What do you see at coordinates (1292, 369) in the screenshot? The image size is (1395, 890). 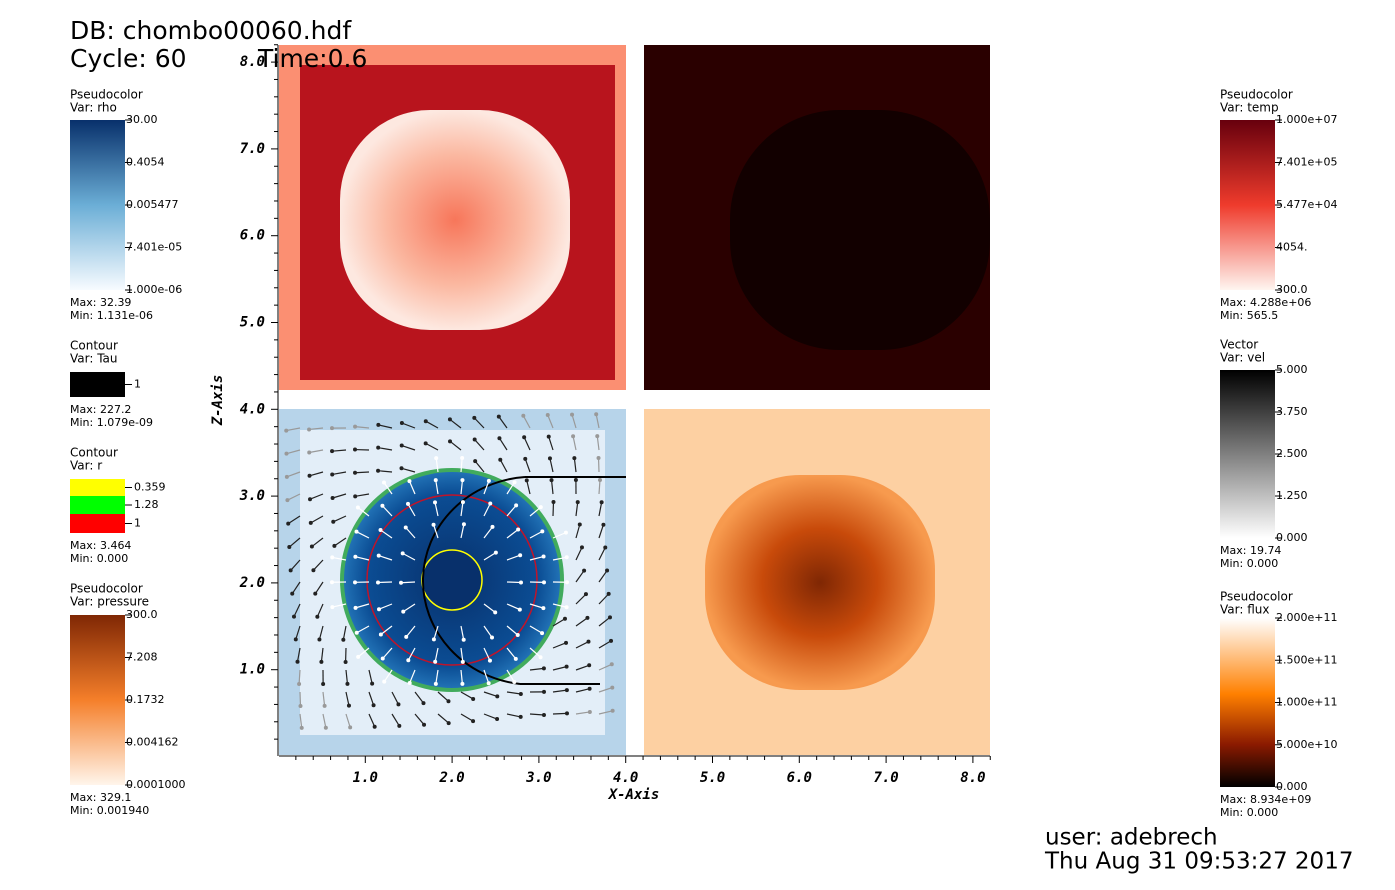 I see `colorbar-label: 5.000` at bounding box center [1292, 369].